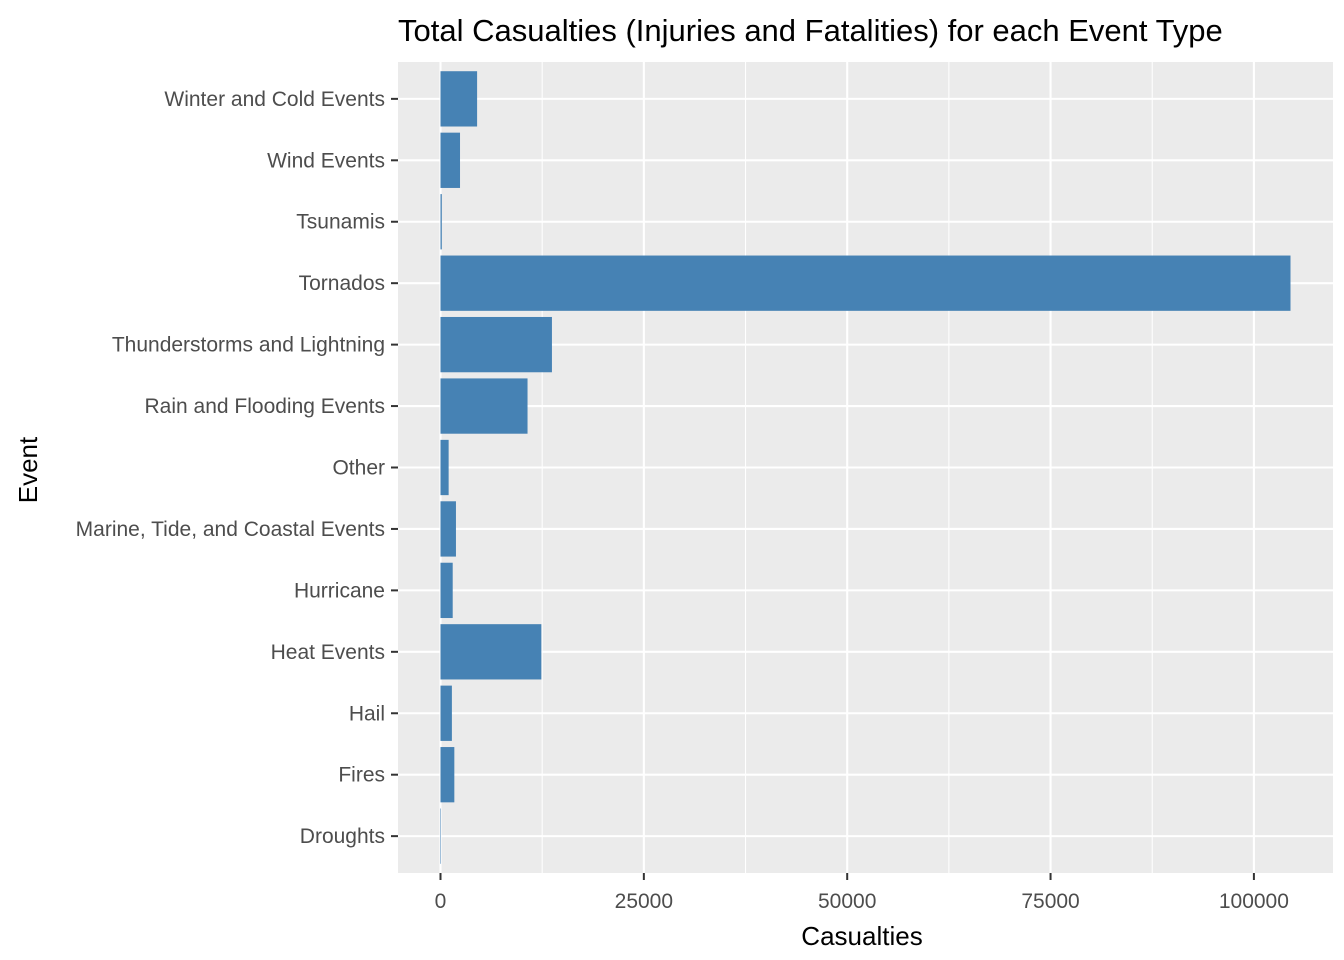 This screenshot has height=960, width=1344. I want to click on x-tick-label: 75000, so click(1050, 901).